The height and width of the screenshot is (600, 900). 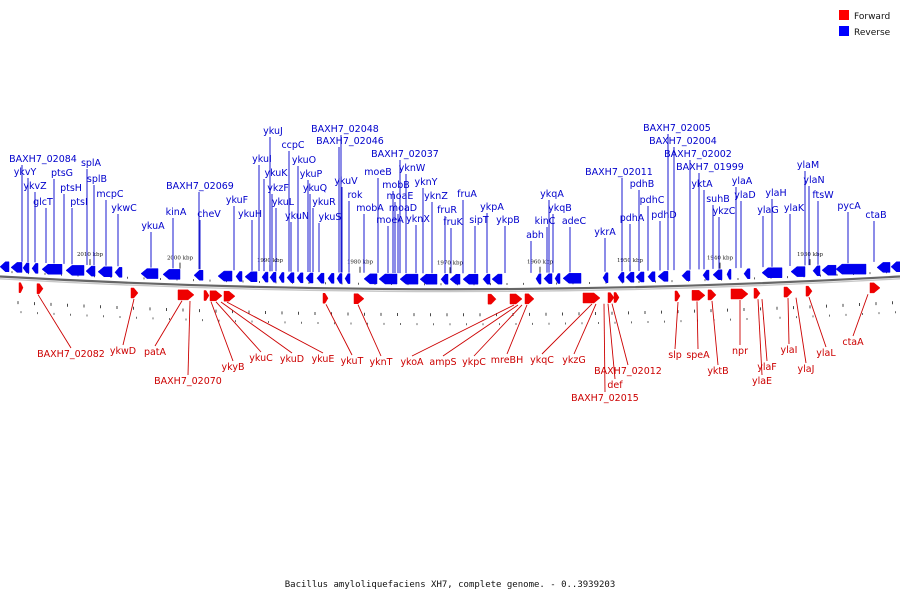 I want to click on reverse-gene-label: splB, so click(x=97, y=179).